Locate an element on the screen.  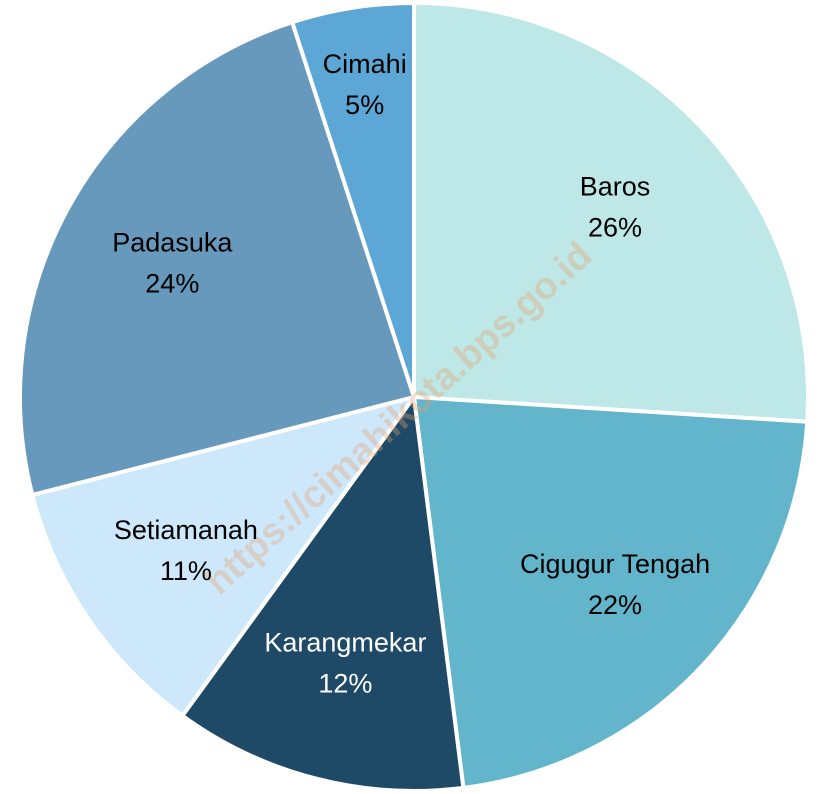
slice-label: Padasuka is located at coordinates (172, 242).